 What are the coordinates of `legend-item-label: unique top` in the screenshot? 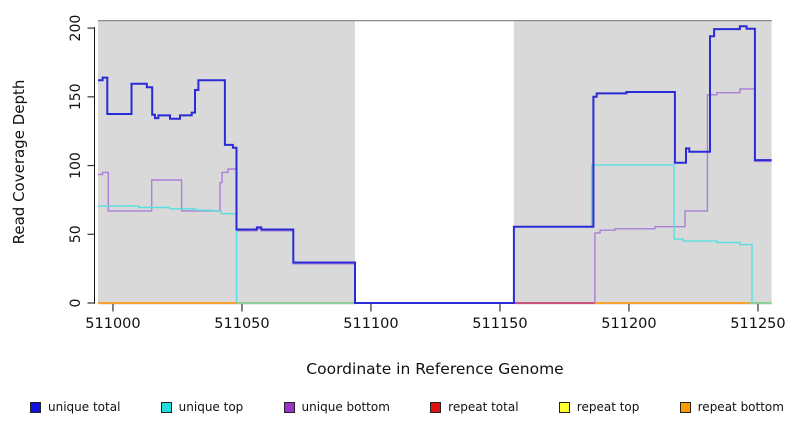 It's located at (211, 407).